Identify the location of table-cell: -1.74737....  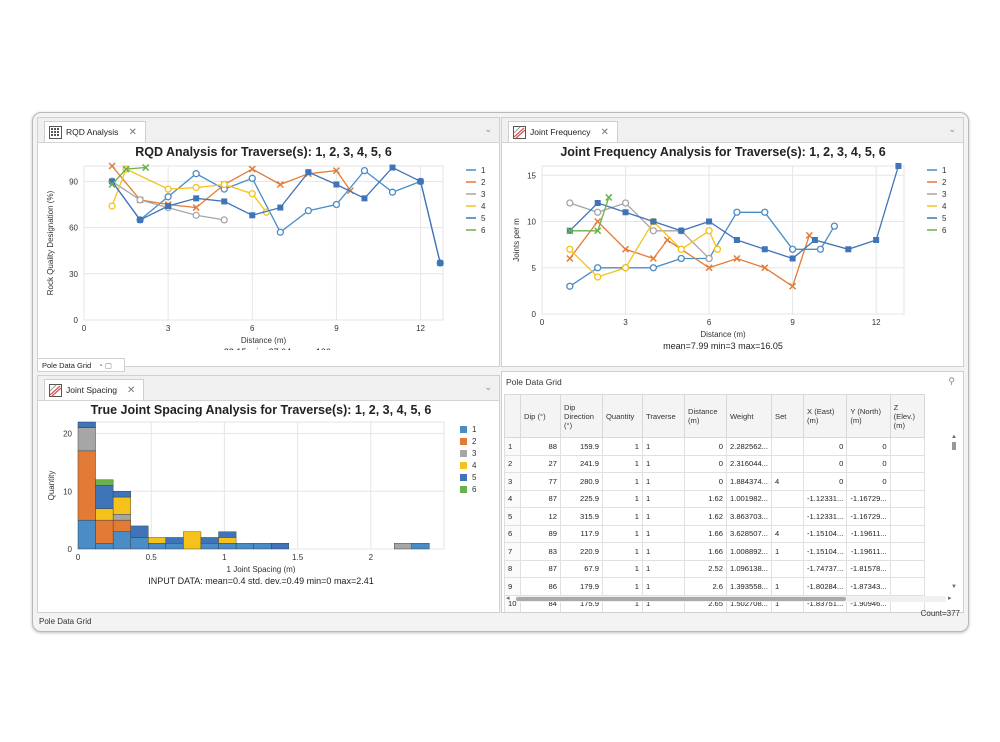
(825, 568).